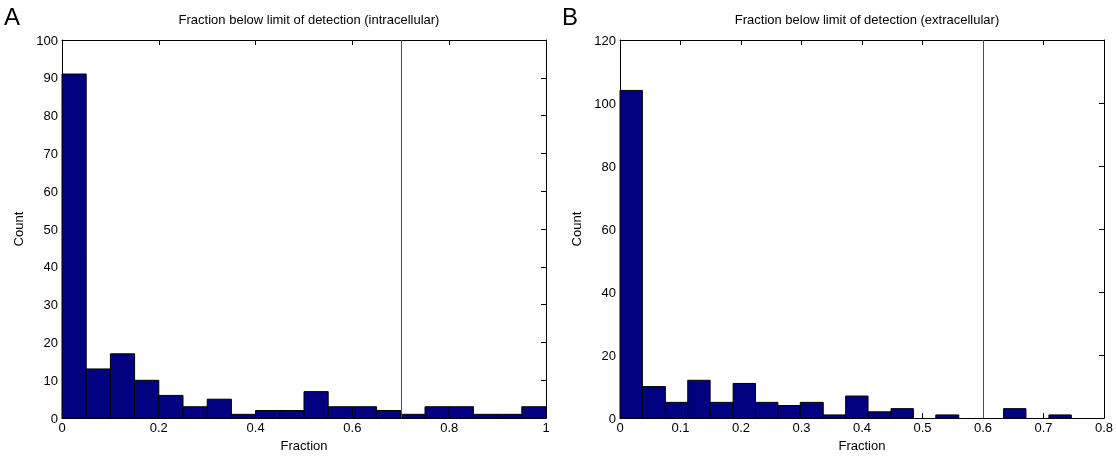 Image resolution: width=1116 pixels, height=457 pixels. I want to click on y-tick-label: 50, so click(50, 229).